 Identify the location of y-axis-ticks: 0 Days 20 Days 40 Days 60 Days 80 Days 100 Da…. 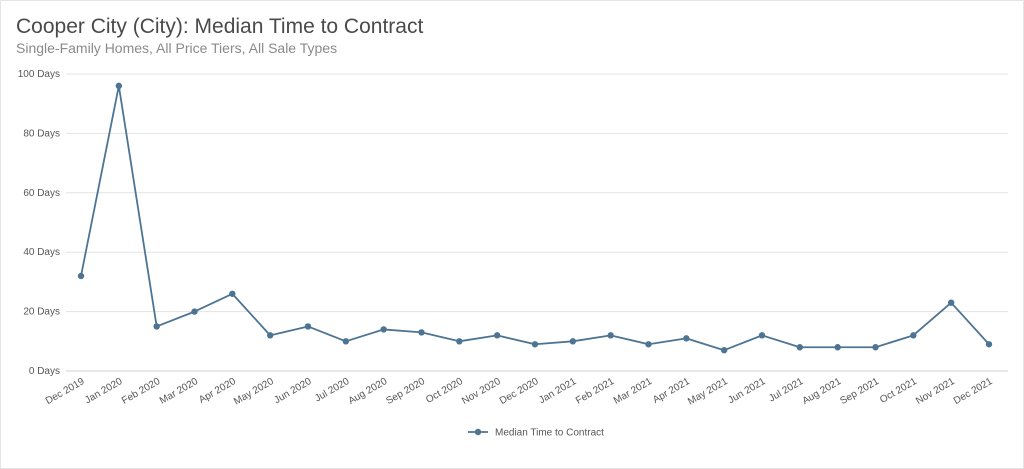
(39, 223).